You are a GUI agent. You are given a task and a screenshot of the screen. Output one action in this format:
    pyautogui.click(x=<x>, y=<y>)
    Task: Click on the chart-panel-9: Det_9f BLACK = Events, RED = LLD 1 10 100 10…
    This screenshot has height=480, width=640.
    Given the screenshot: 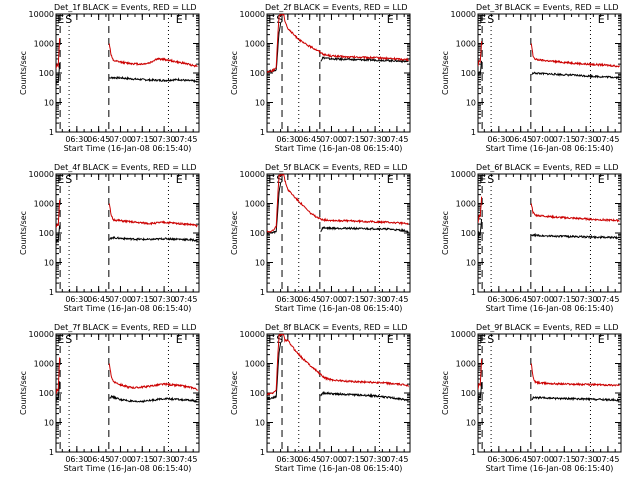 What is the action you would take?
    pyautogui.click(x=531, y=398)
    